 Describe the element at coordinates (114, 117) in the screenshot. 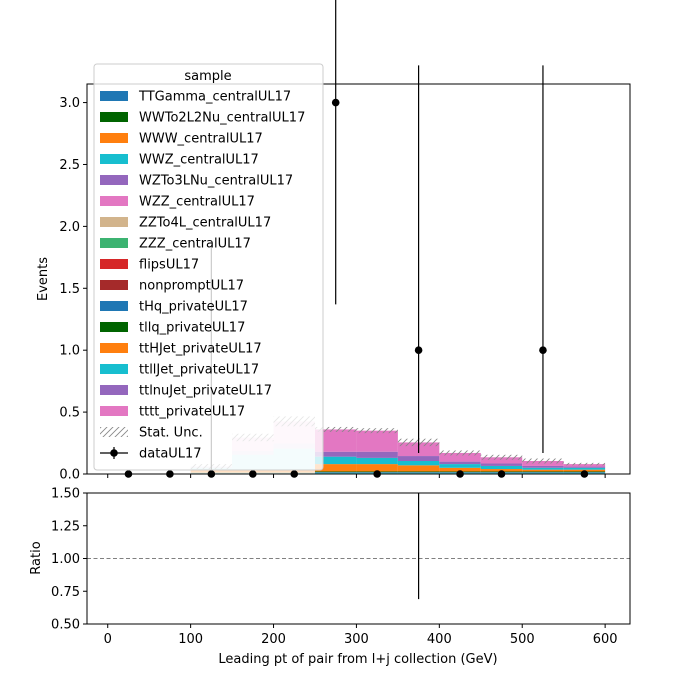

I see `legend-swatch-WWTo2L2Nu_centralUL17` at that location.